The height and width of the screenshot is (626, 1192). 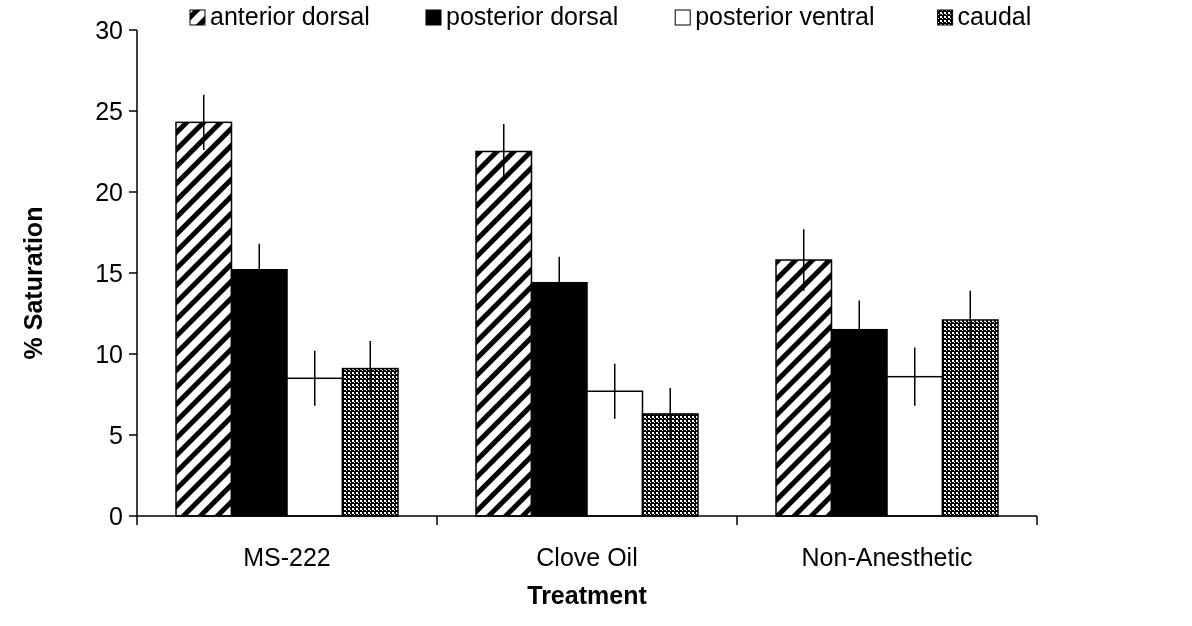 What do you see at coordinates (785, 16) in the screenshot?
I see `legend-label: posterior ventral` at bounding box center [785, 16].